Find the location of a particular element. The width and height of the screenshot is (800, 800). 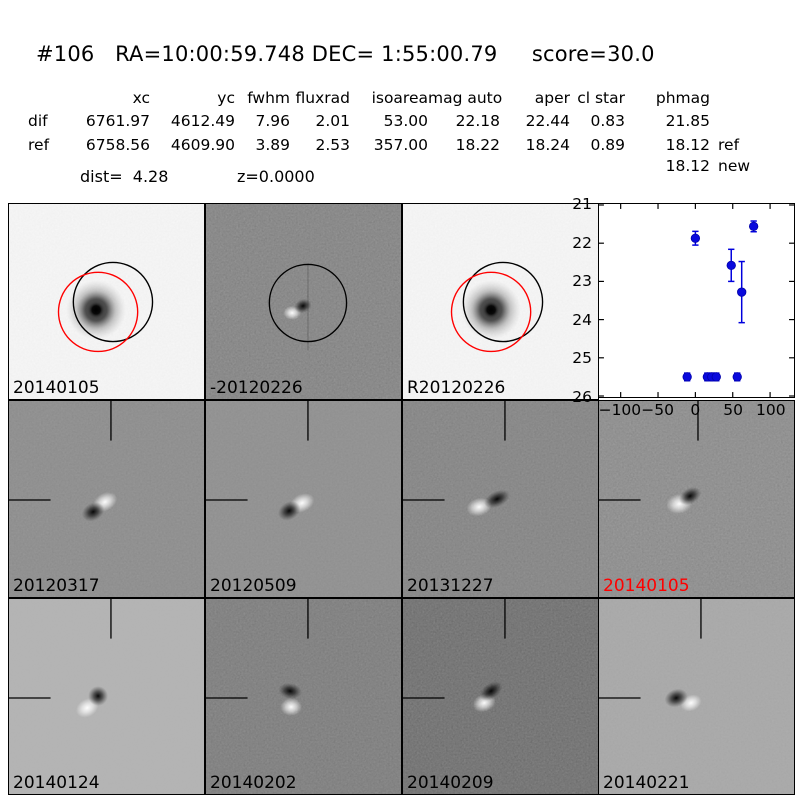

value-cell: 18.24 is located at coordinates (547, 145).